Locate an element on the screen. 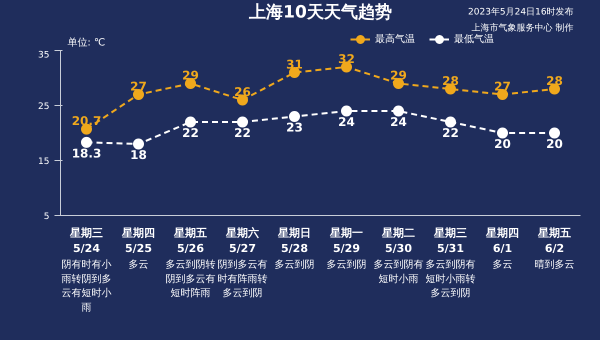 The height and width of the screenshot is (340, 600). x-tick-label: 星期三 5/31 is located at coordinates (450, 241).